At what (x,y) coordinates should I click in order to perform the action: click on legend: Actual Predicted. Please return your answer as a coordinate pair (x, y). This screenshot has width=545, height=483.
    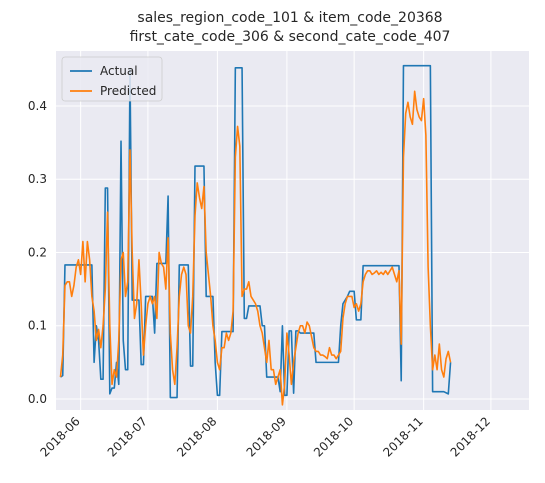
    Looking at the image, I should click on (112, 79).